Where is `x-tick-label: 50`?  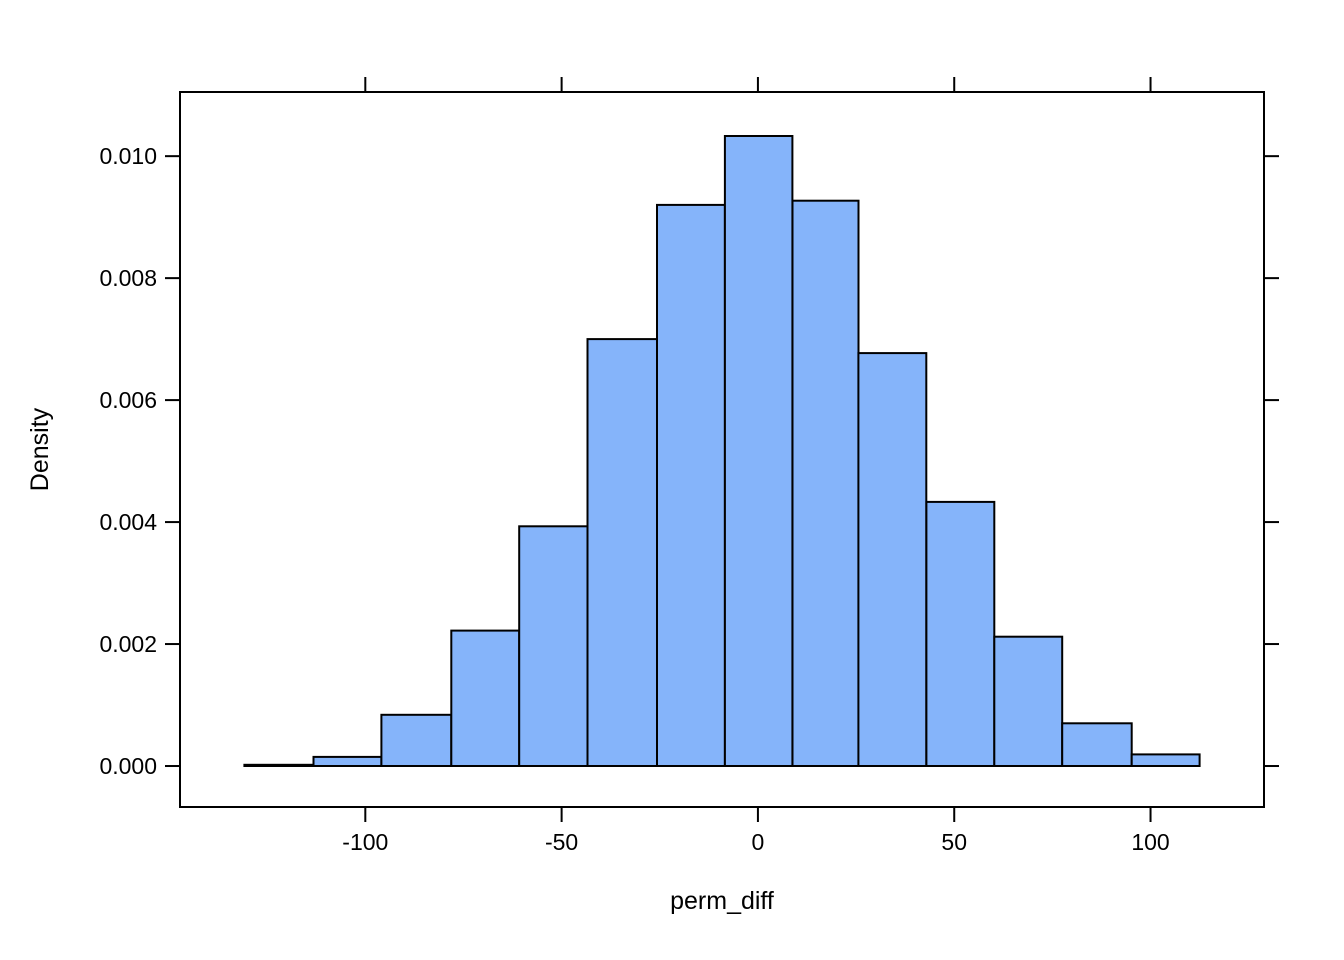 x-tick-label: 50 is located at coordinates (954, 842).